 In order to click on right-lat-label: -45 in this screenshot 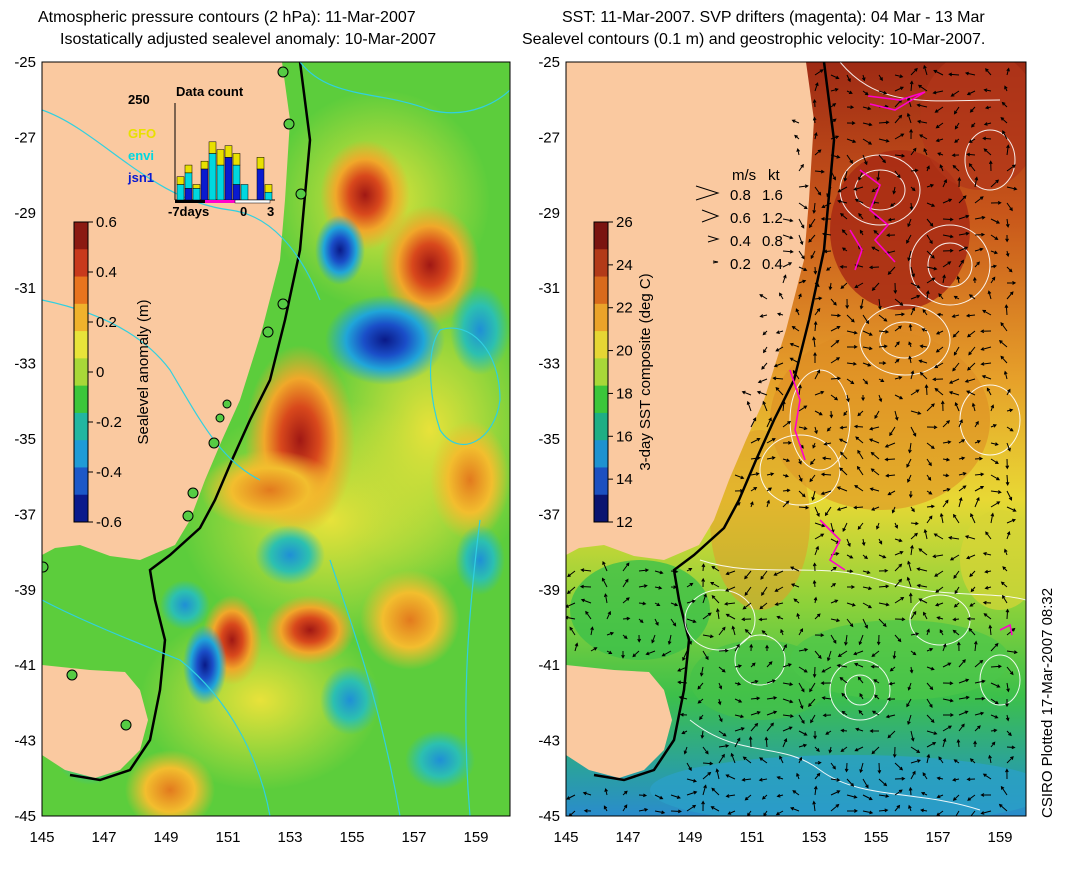, I will do `click(549, 816)`.